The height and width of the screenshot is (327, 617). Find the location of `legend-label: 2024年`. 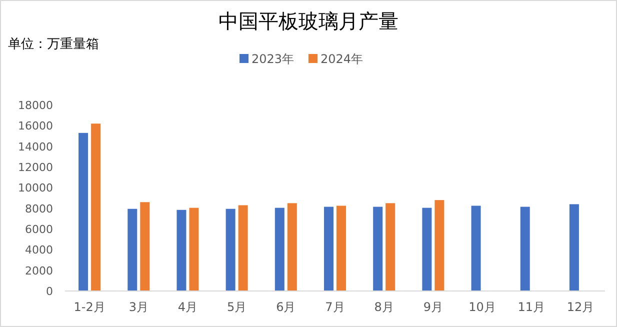

legend-label: 2024年 is located at coordinates (342, 59).